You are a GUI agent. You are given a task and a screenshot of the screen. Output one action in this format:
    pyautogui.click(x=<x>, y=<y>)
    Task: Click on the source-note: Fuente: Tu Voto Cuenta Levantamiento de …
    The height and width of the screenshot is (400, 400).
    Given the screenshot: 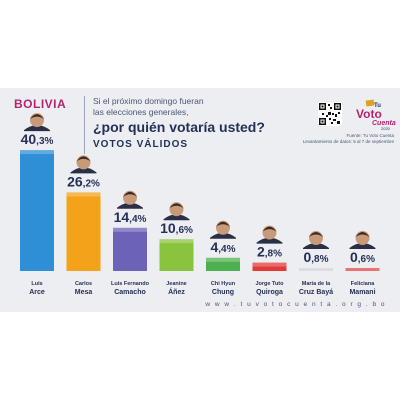 What is the action you would take?
    pyautogui.click(x=348, y=139)
    